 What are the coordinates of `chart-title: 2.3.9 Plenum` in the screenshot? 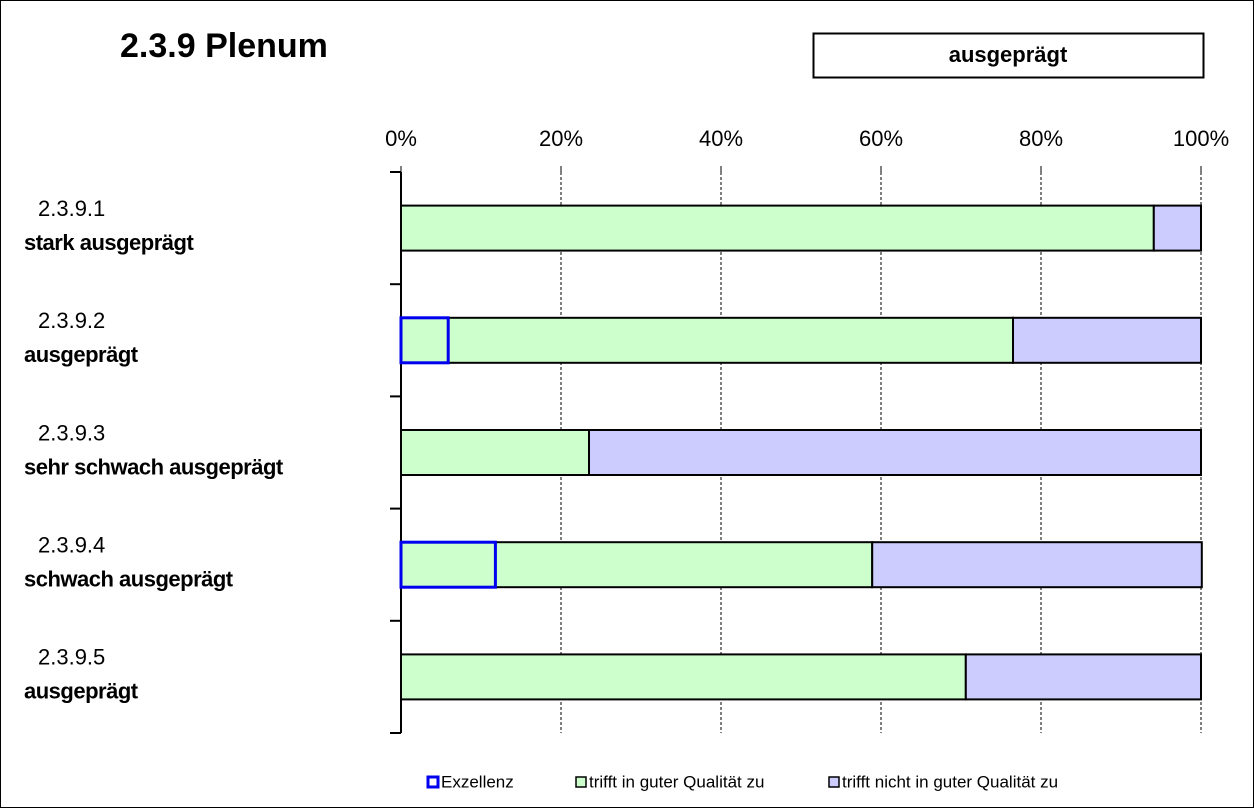 It's located at (224, 46).